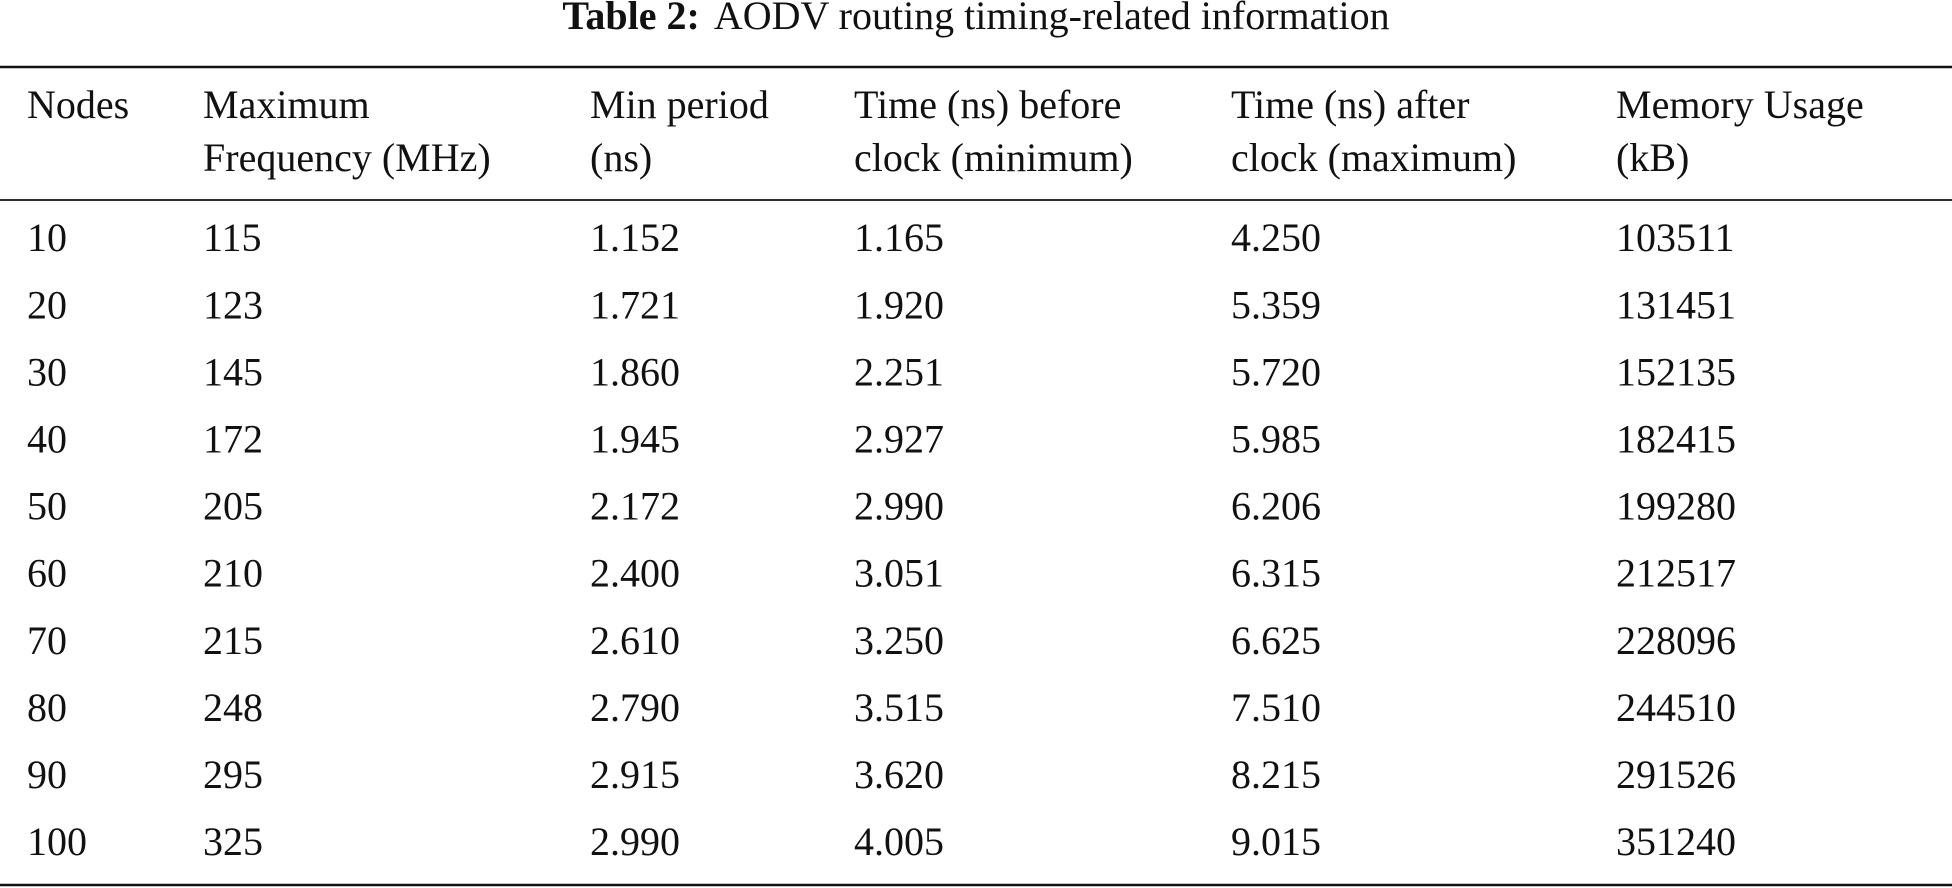  Describe the element at coordinates (233, 841) in the screenshot. I see `table-cell: 325` at that location.